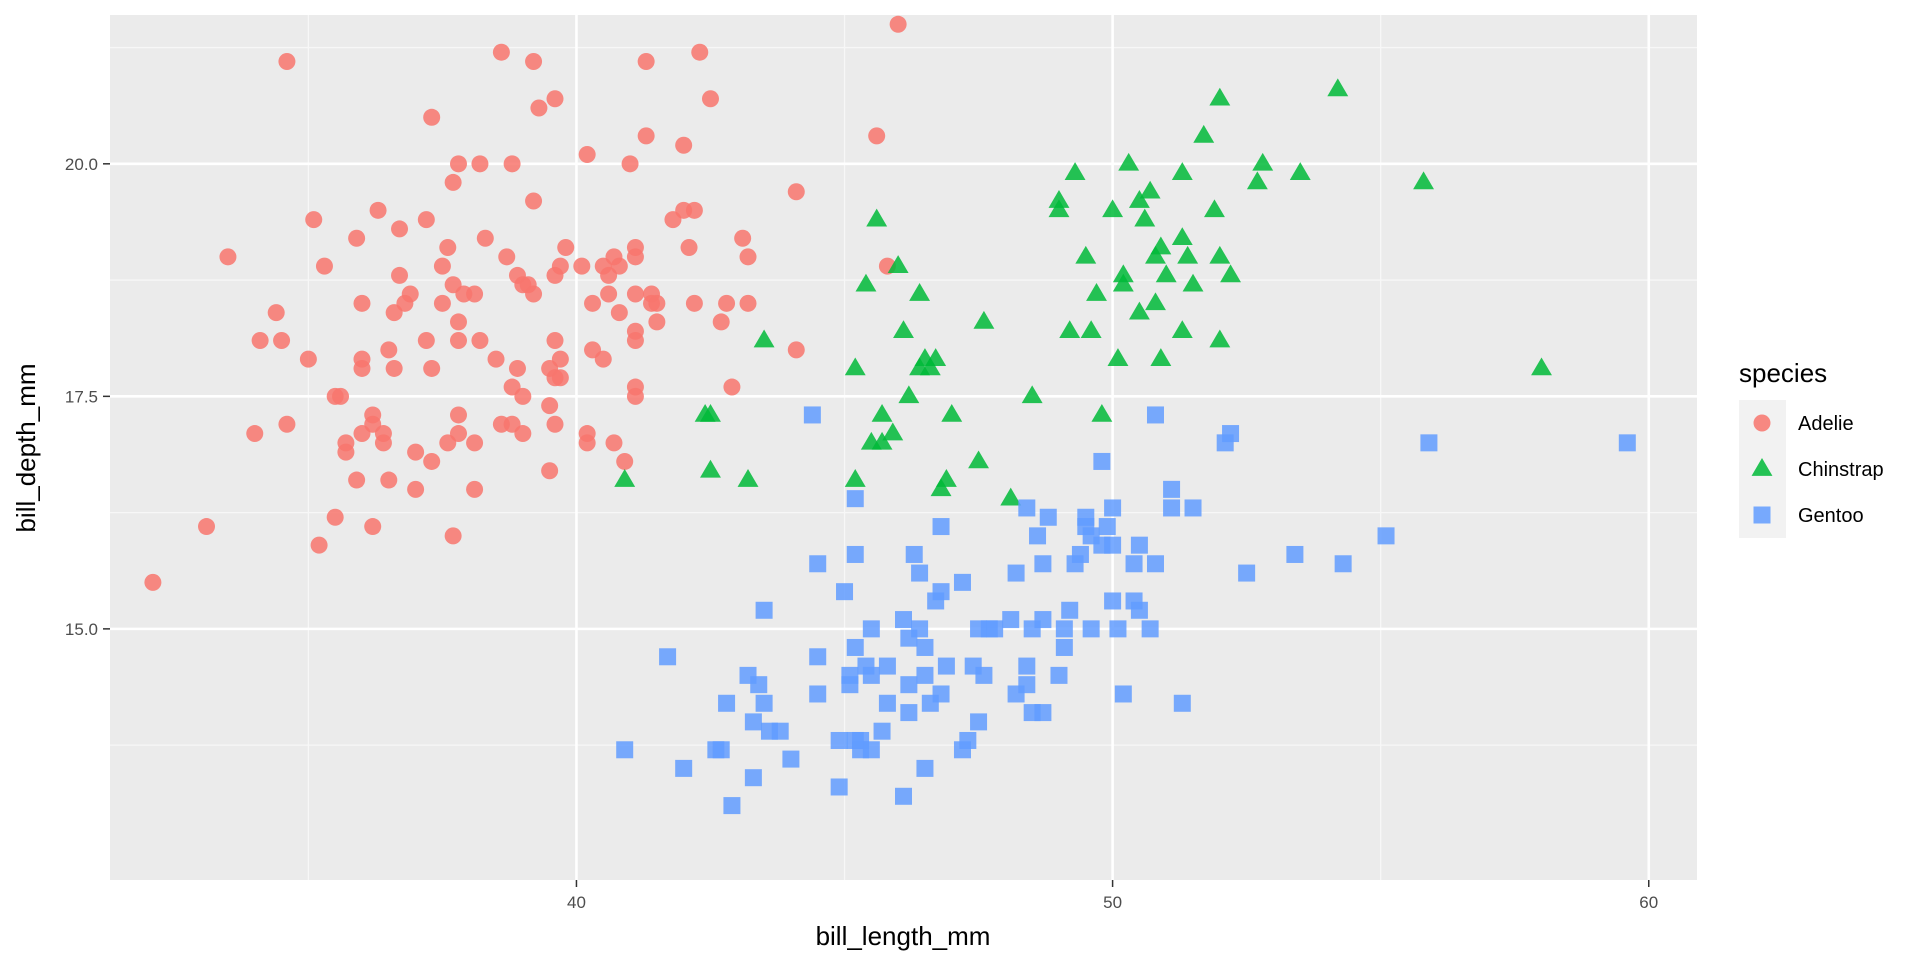 The image size is (1920, 960). I want to click on y-tick-label: 20.0, so click(81, 164).